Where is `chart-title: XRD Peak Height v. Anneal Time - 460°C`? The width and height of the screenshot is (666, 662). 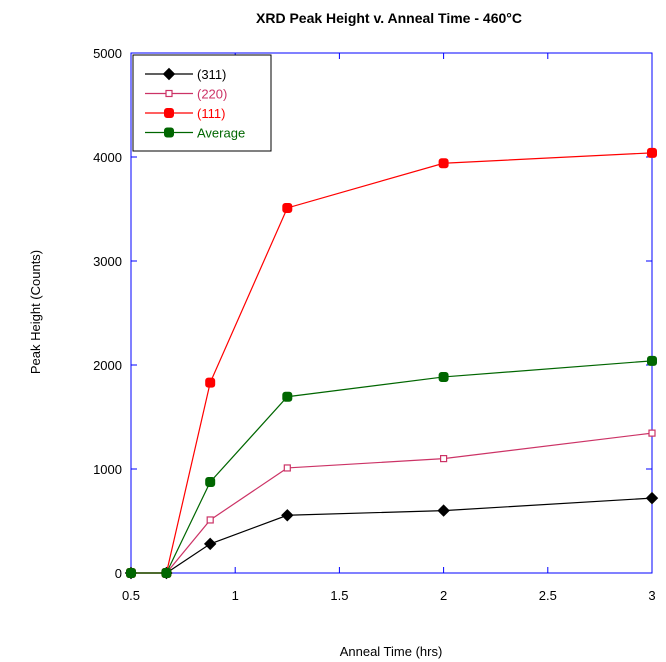 chart-title: XRD Peak Height v. Anneal Time - 460°C is located at coordinates (389, 18).